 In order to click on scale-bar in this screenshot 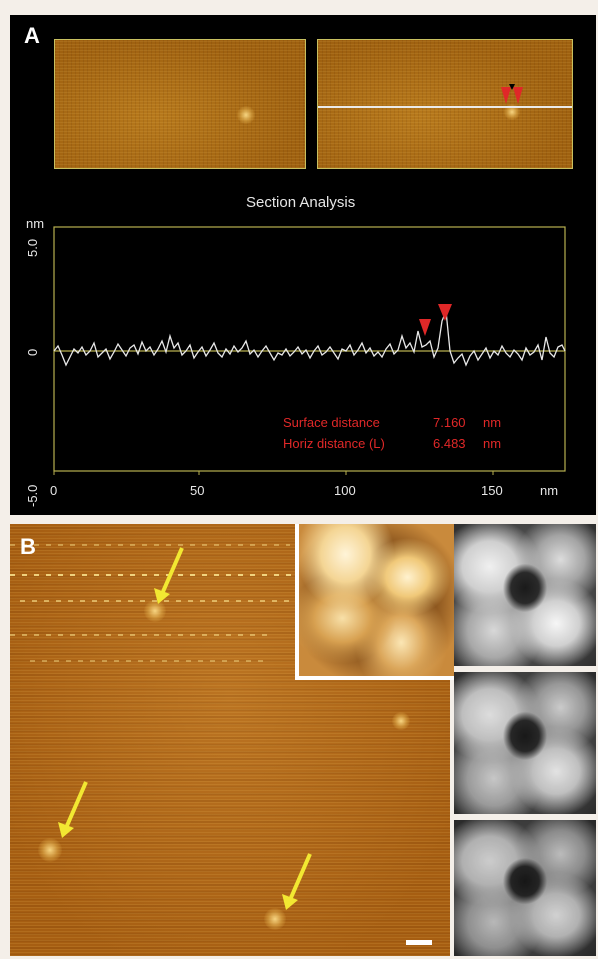, I will do `click(419, 942)`.